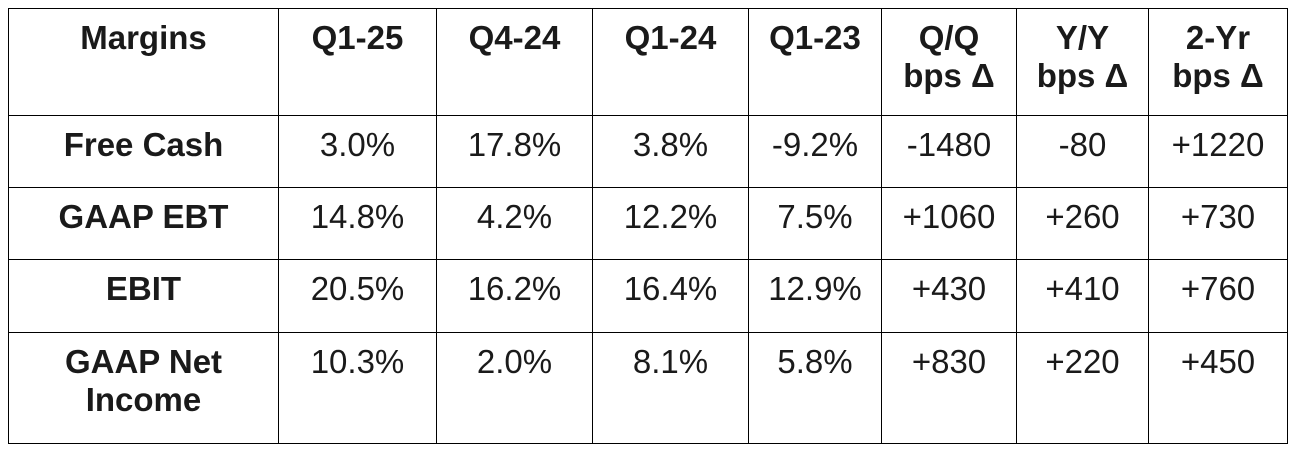 This screenshot has width=1292, height=454. What do you see at coordinates (514, 151) in the screenshot?
I see `value-cell: 17.8%` at bounding box center [514, 151].